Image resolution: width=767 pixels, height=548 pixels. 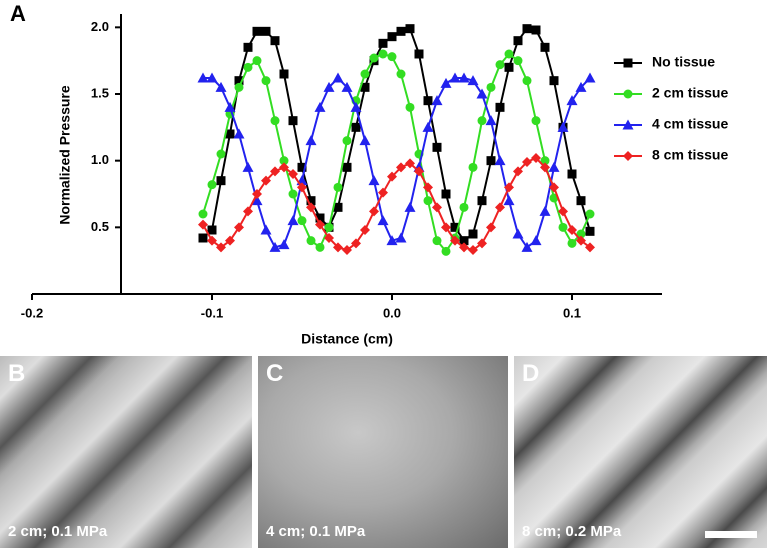 What do you see at coordinates (18, 13) in the screenshot?
I see `panel-label: A` at bounding box center [18, 13].